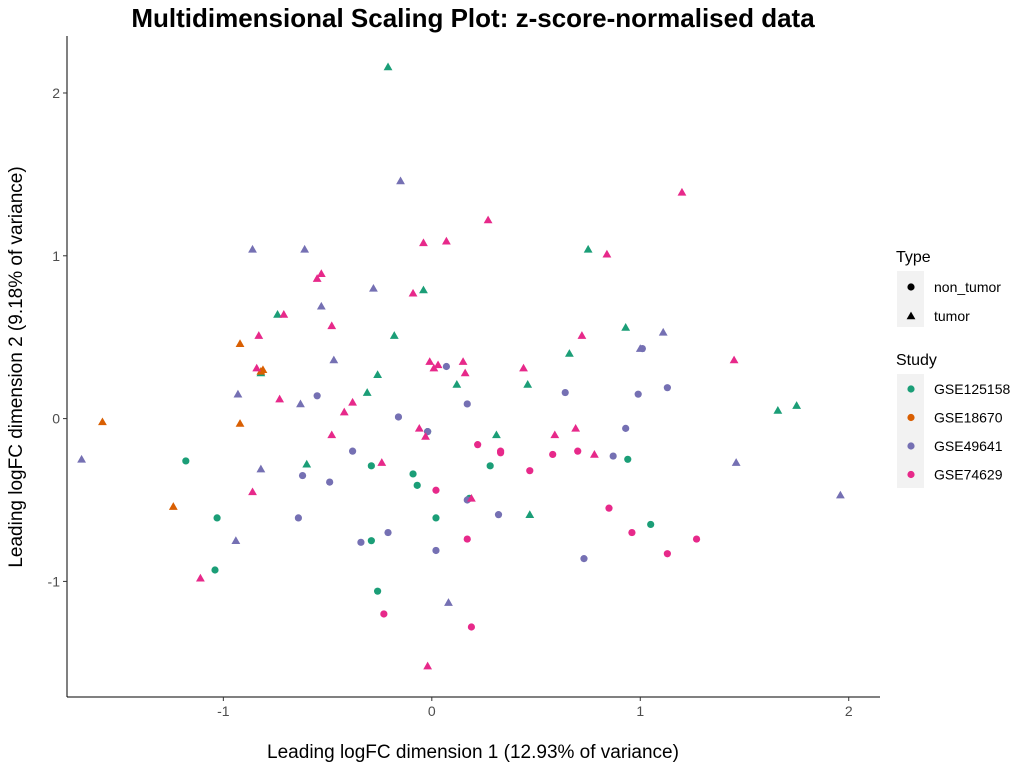 This screenshot has height=768, width=1024. What do you see at coordinates (223, 711) in the screenshot?
I see `x-tick-label: -1` at bounding box center [223, 711].